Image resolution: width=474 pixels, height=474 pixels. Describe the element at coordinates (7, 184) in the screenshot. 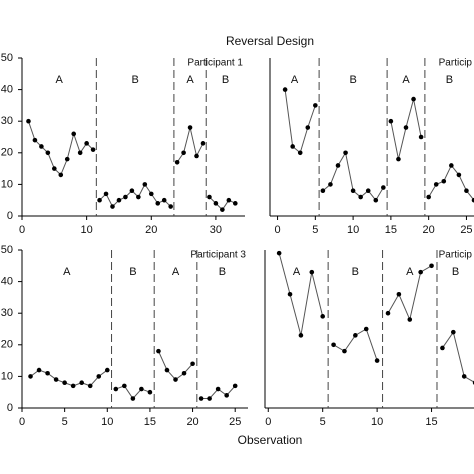

I see `y-tick-label: 10` at that location.